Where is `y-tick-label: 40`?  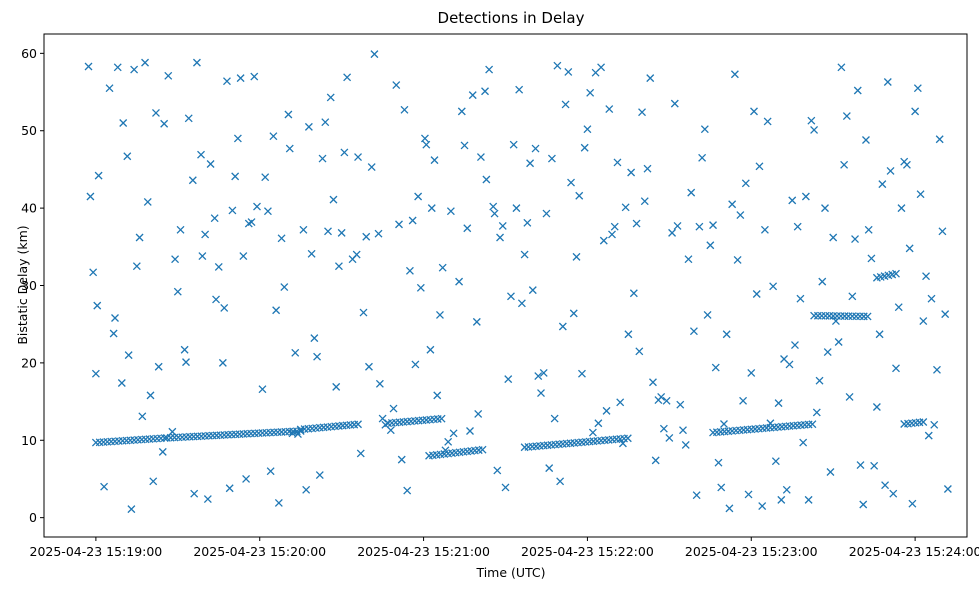
y-tick-label: 40 is located at coordinates (29, 208).